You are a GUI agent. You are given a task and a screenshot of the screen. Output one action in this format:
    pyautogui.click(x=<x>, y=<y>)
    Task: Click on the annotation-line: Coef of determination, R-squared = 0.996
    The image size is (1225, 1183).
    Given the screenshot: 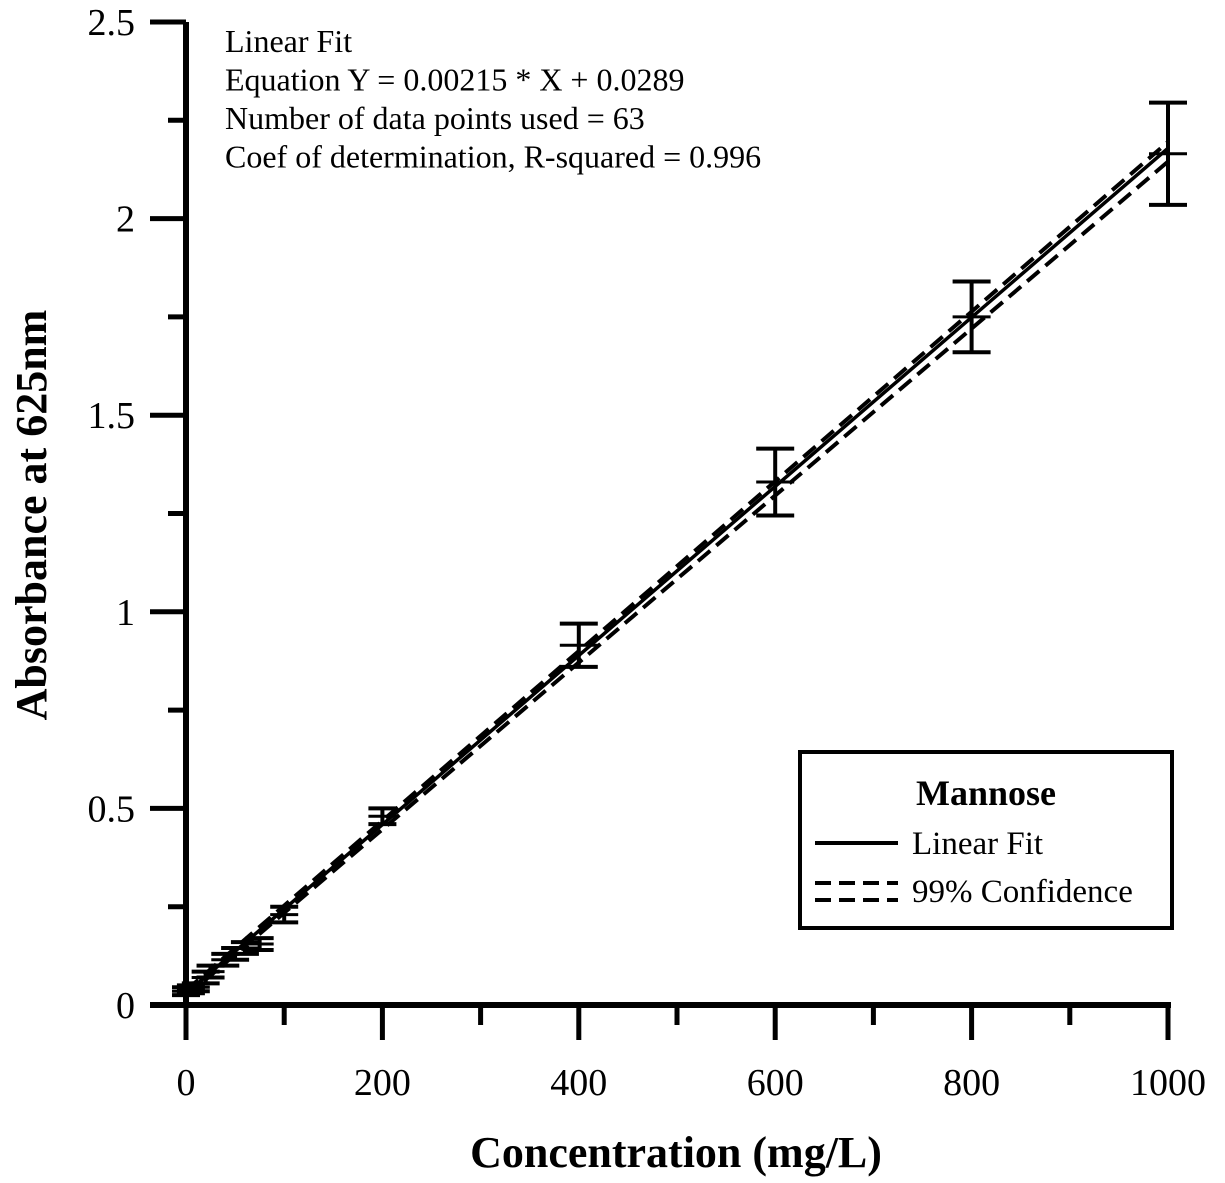 What is the action you would take?
    pyautogui.click(x=493, y=157)
    